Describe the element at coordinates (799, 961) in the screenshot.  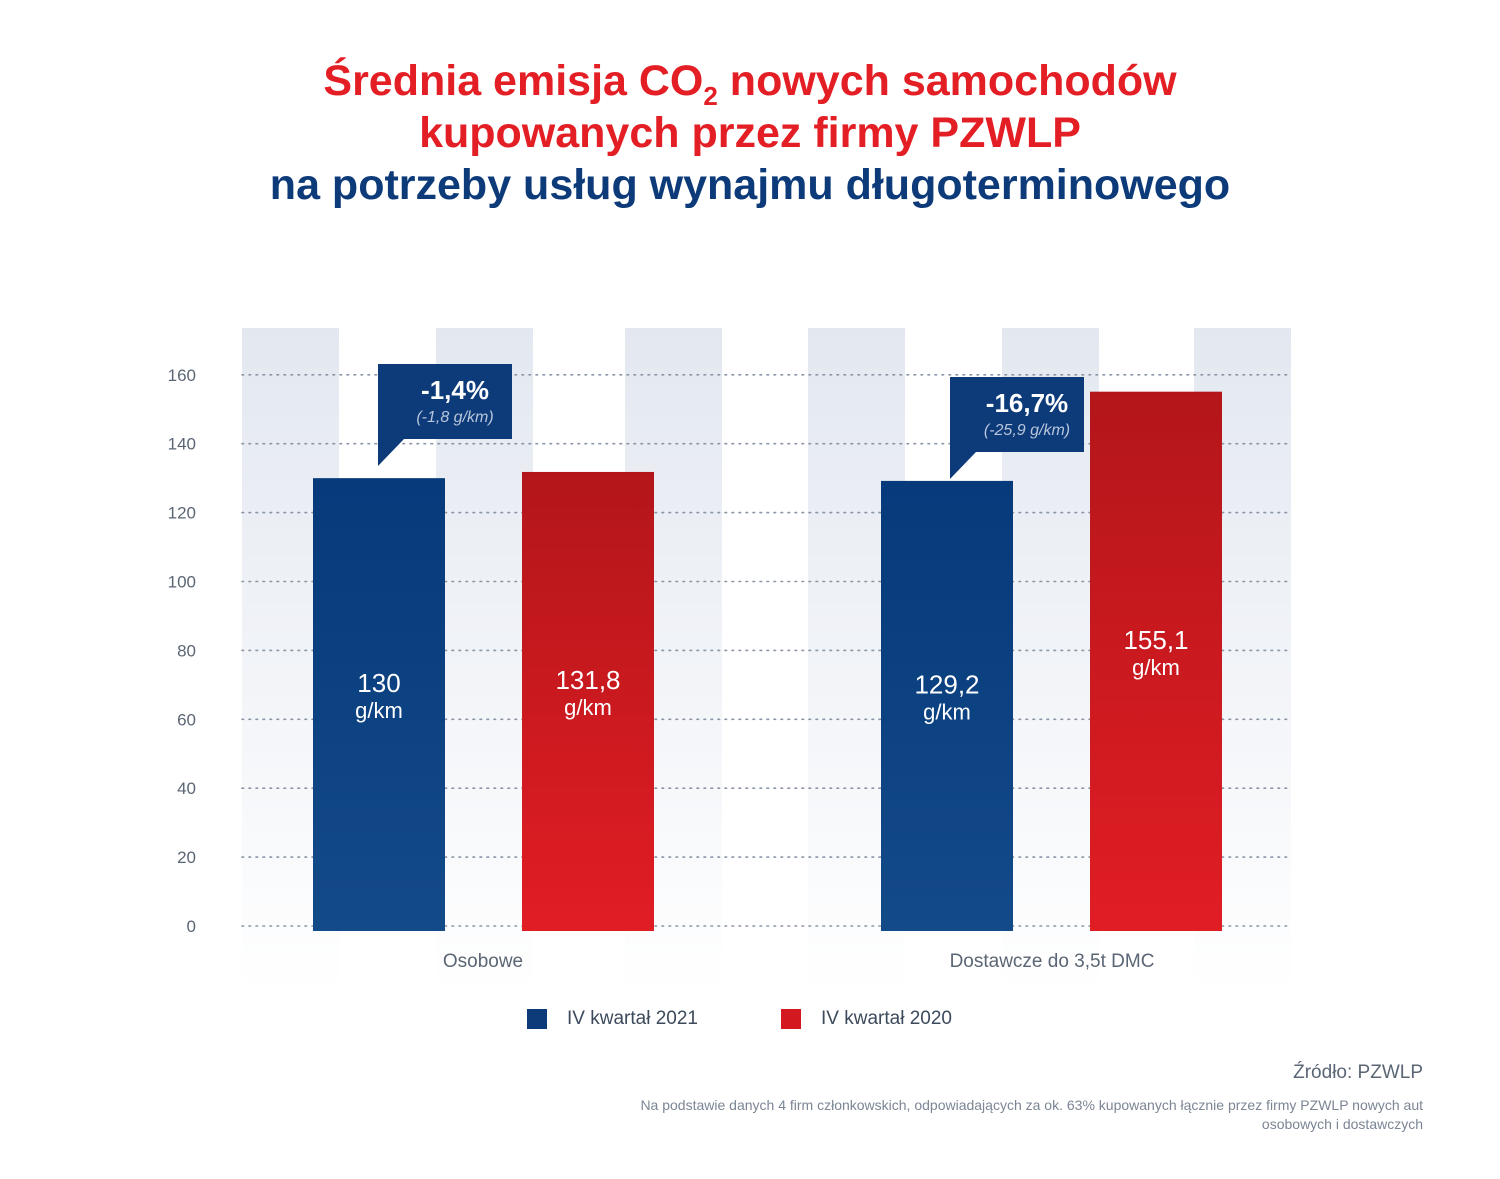
I see `x-axis: Osobowe Dostawcze do 3,5t DMC` at that location.